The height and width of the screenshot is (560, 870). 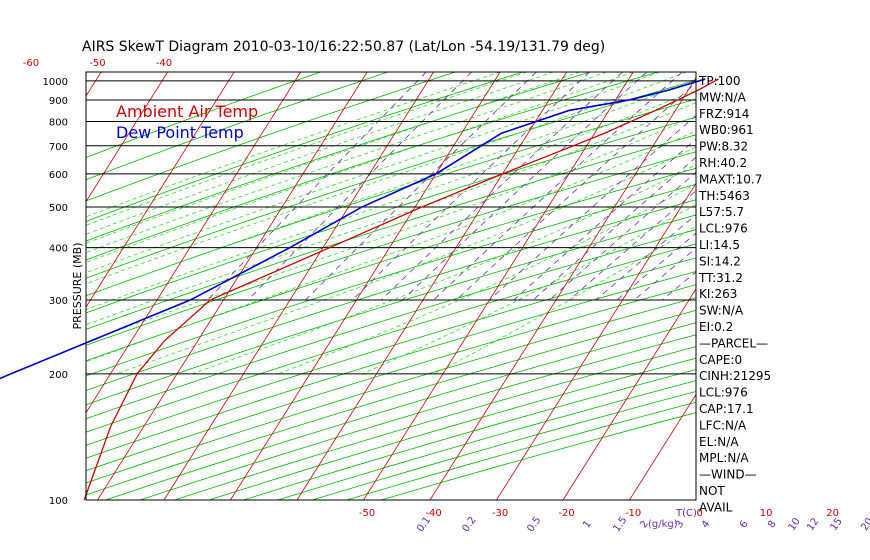 What do you see at coordinates (726, 130) in the screenshot?
I see `index-item: WB0:961` at bounding box center [726, 130].